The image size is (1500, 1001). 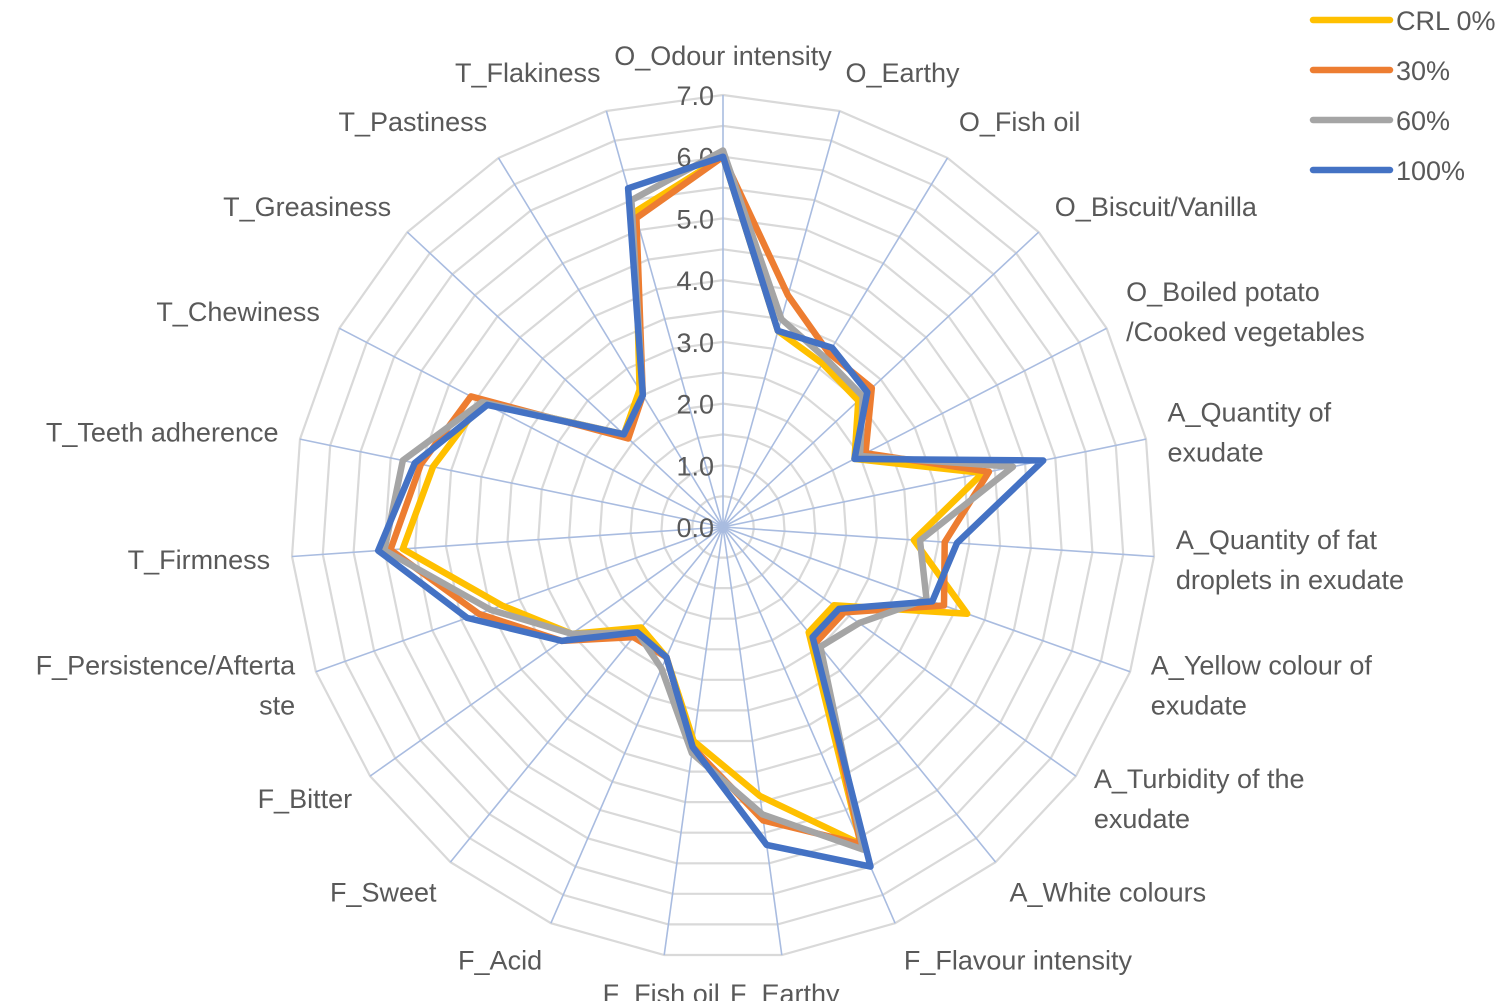 What do you see at coordinates (1199, 779) in the screenshot?
I see `axis-label-line: A_Turbidity of the` at bounding box center [1199, 779].